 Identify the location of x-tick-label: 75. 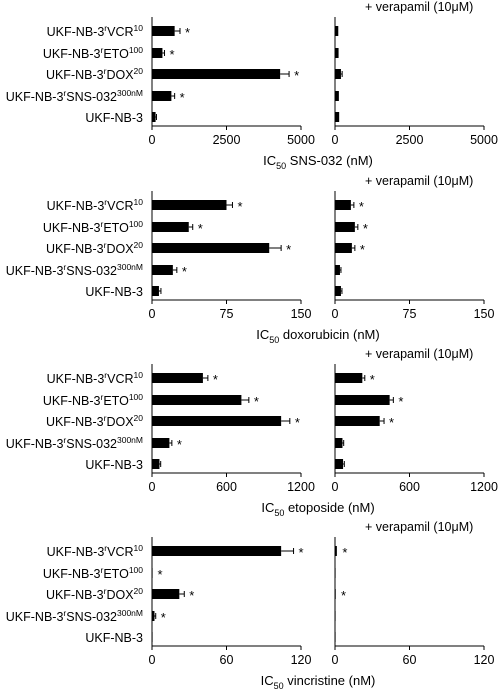
(410, 314).